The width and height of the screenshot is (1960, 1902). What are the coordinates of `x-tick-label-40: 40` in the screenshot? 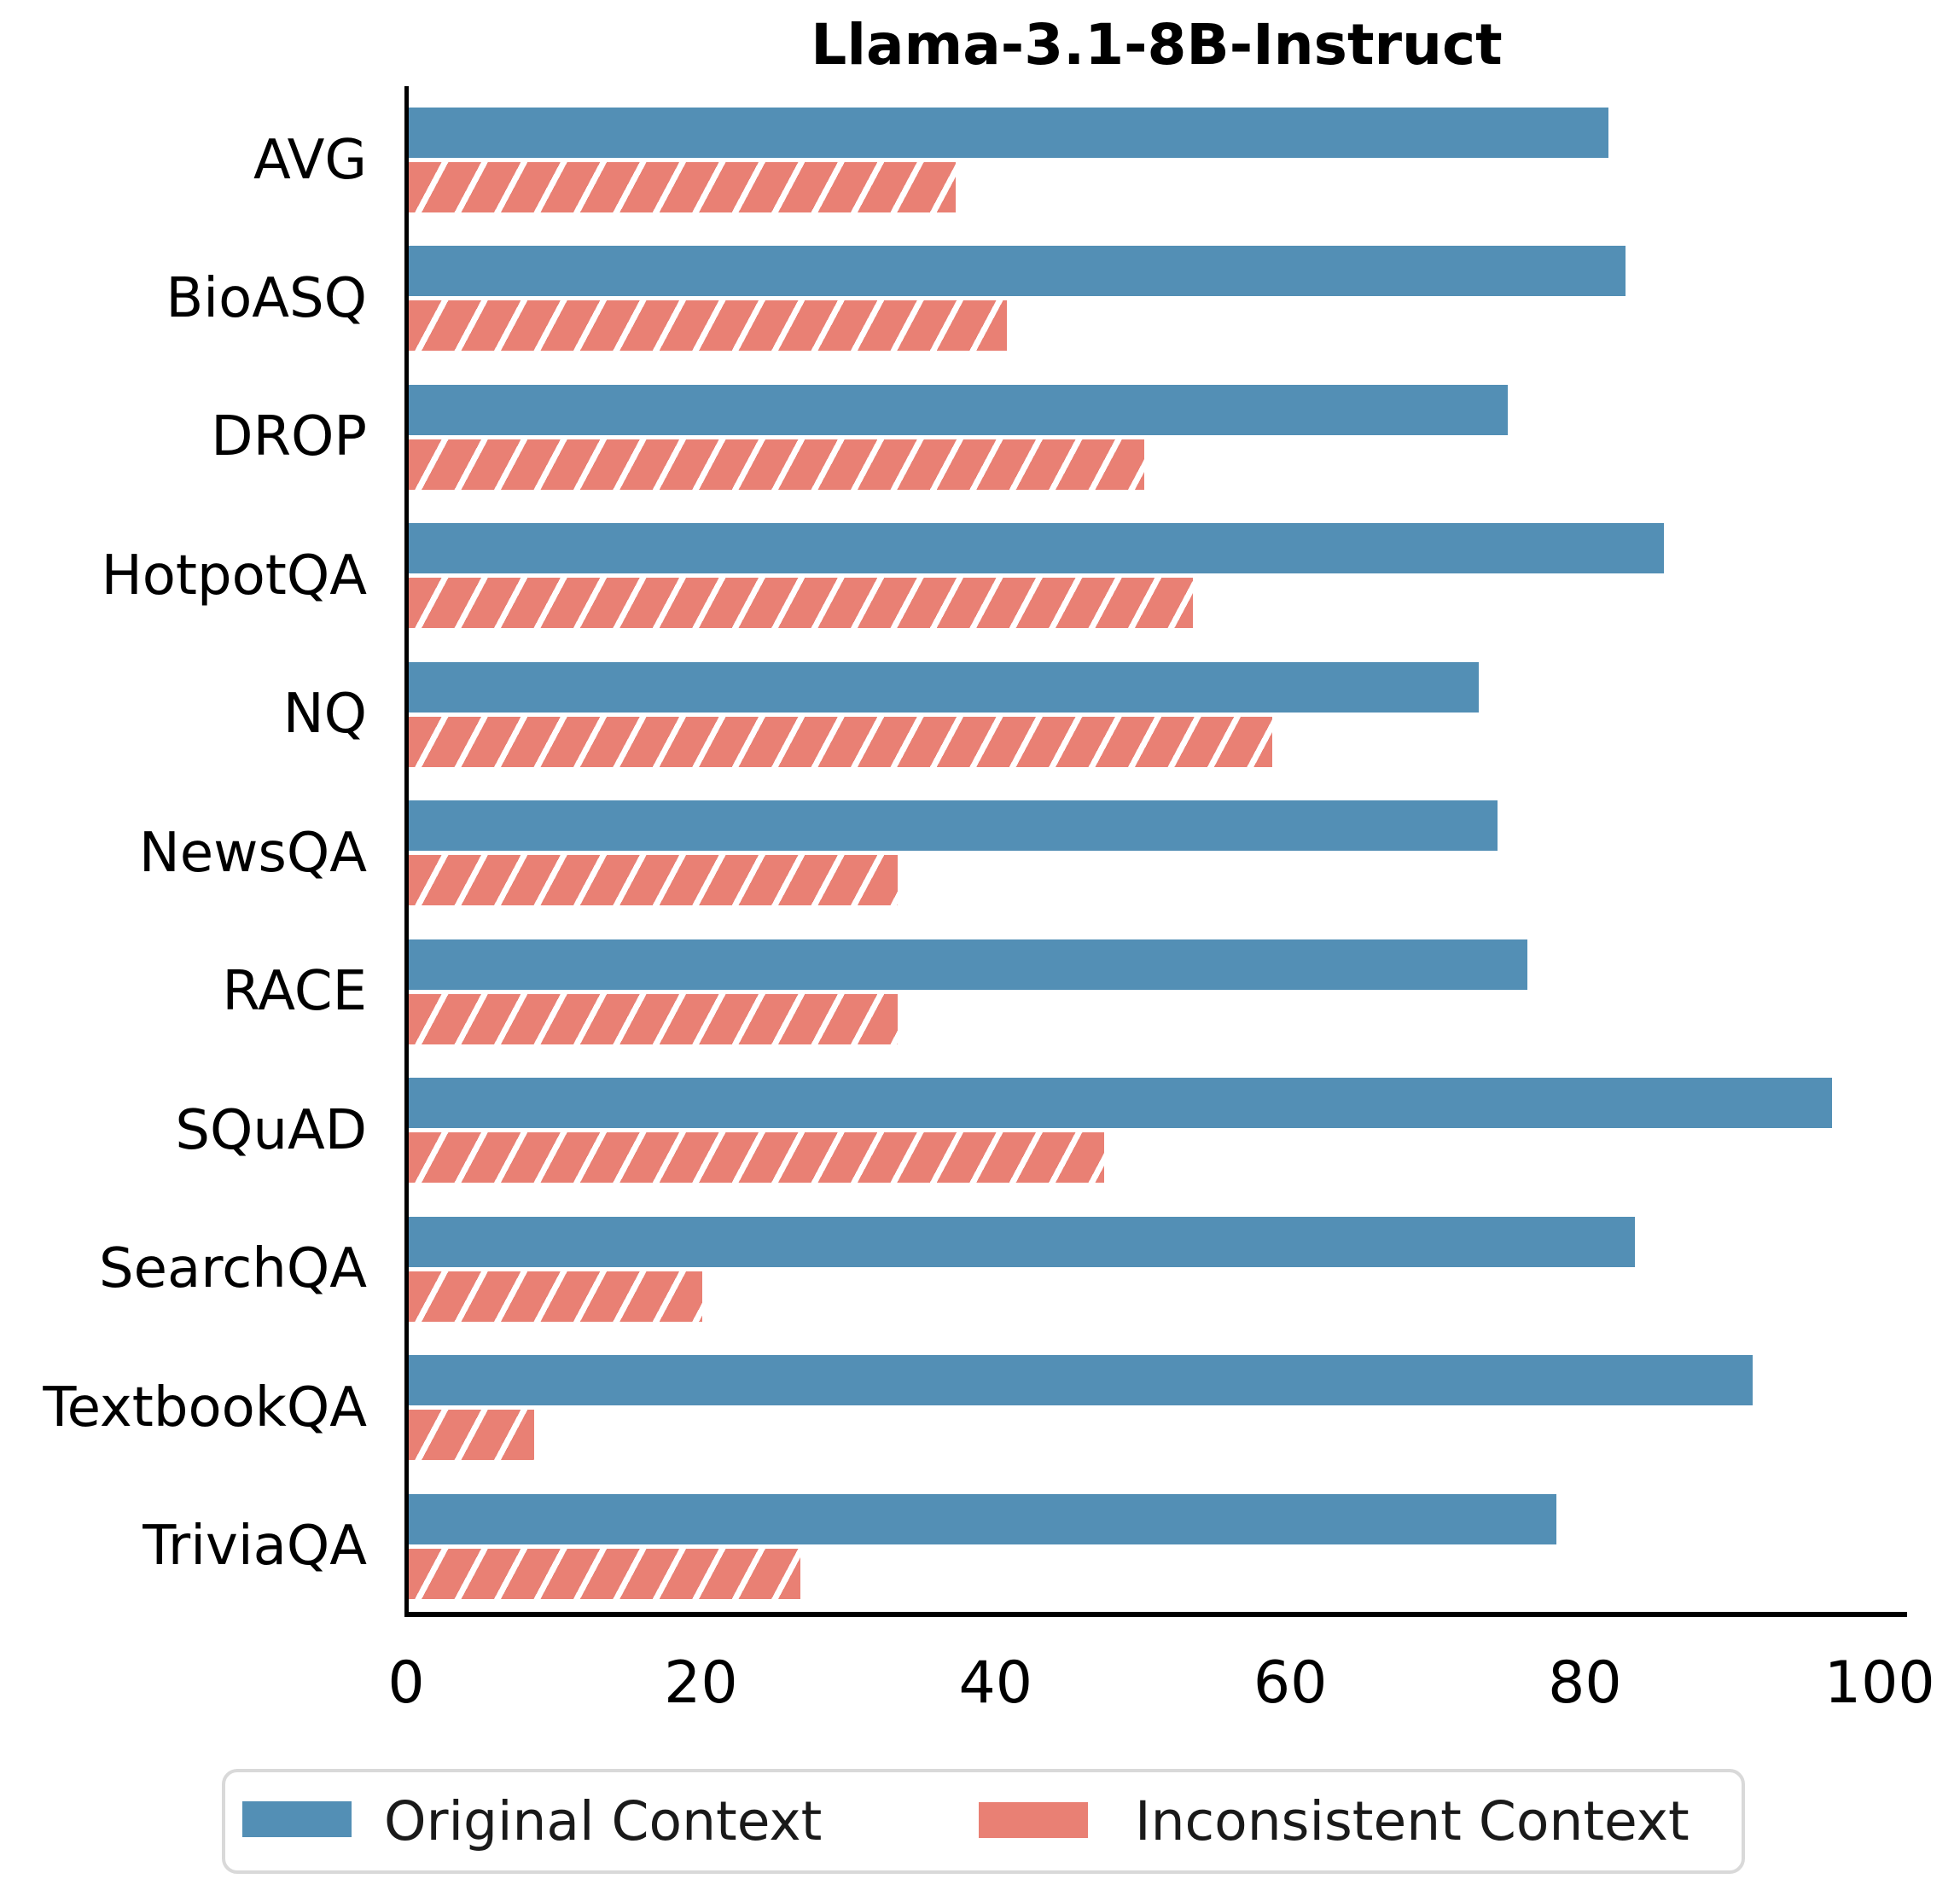 It's located at (995, 1683).